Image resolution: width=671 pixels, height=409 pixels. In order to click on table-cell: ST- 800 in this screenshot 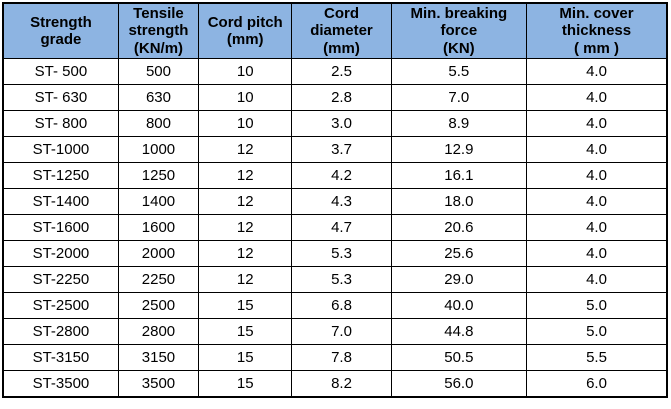, I will do `click(60, 123)`.